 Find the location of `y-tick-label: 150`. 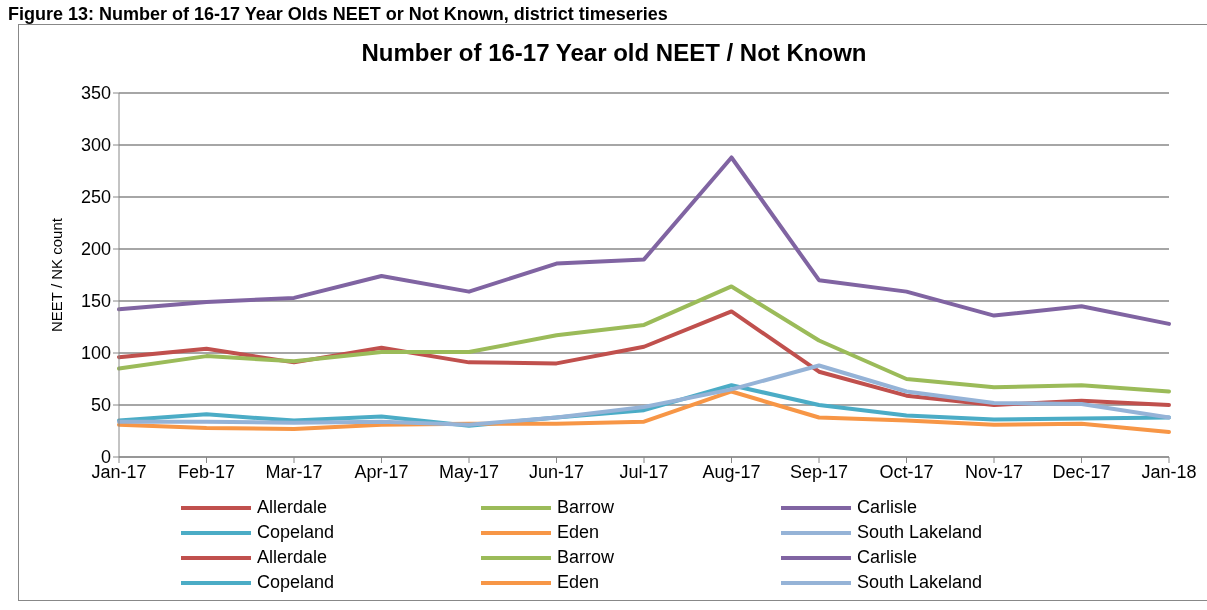

y-tick-label: 150 is located at coordinates (95, 301).